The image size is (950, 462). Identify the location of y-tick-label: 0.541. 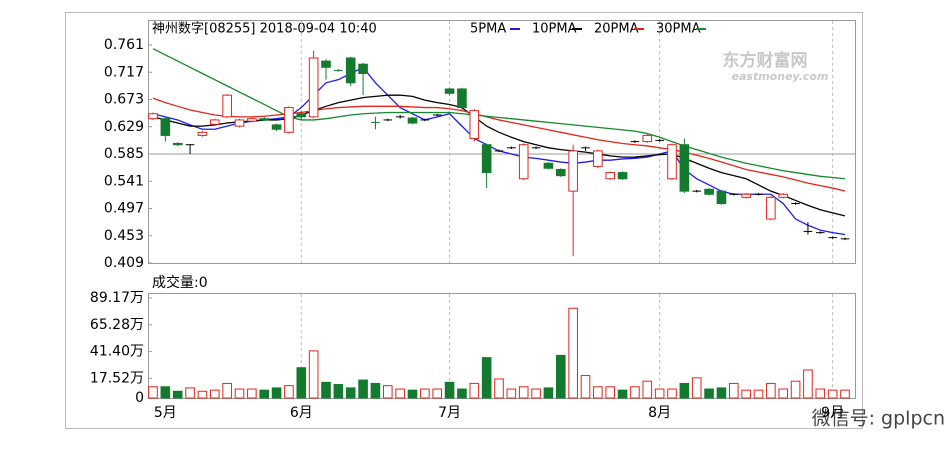
(124, 181).